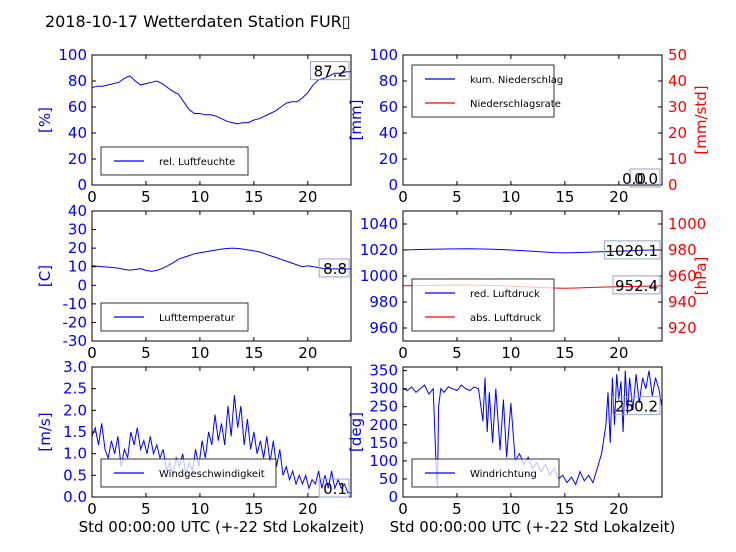  I want to click on legend: rel. Luftfeuchte, so click(174, 161).